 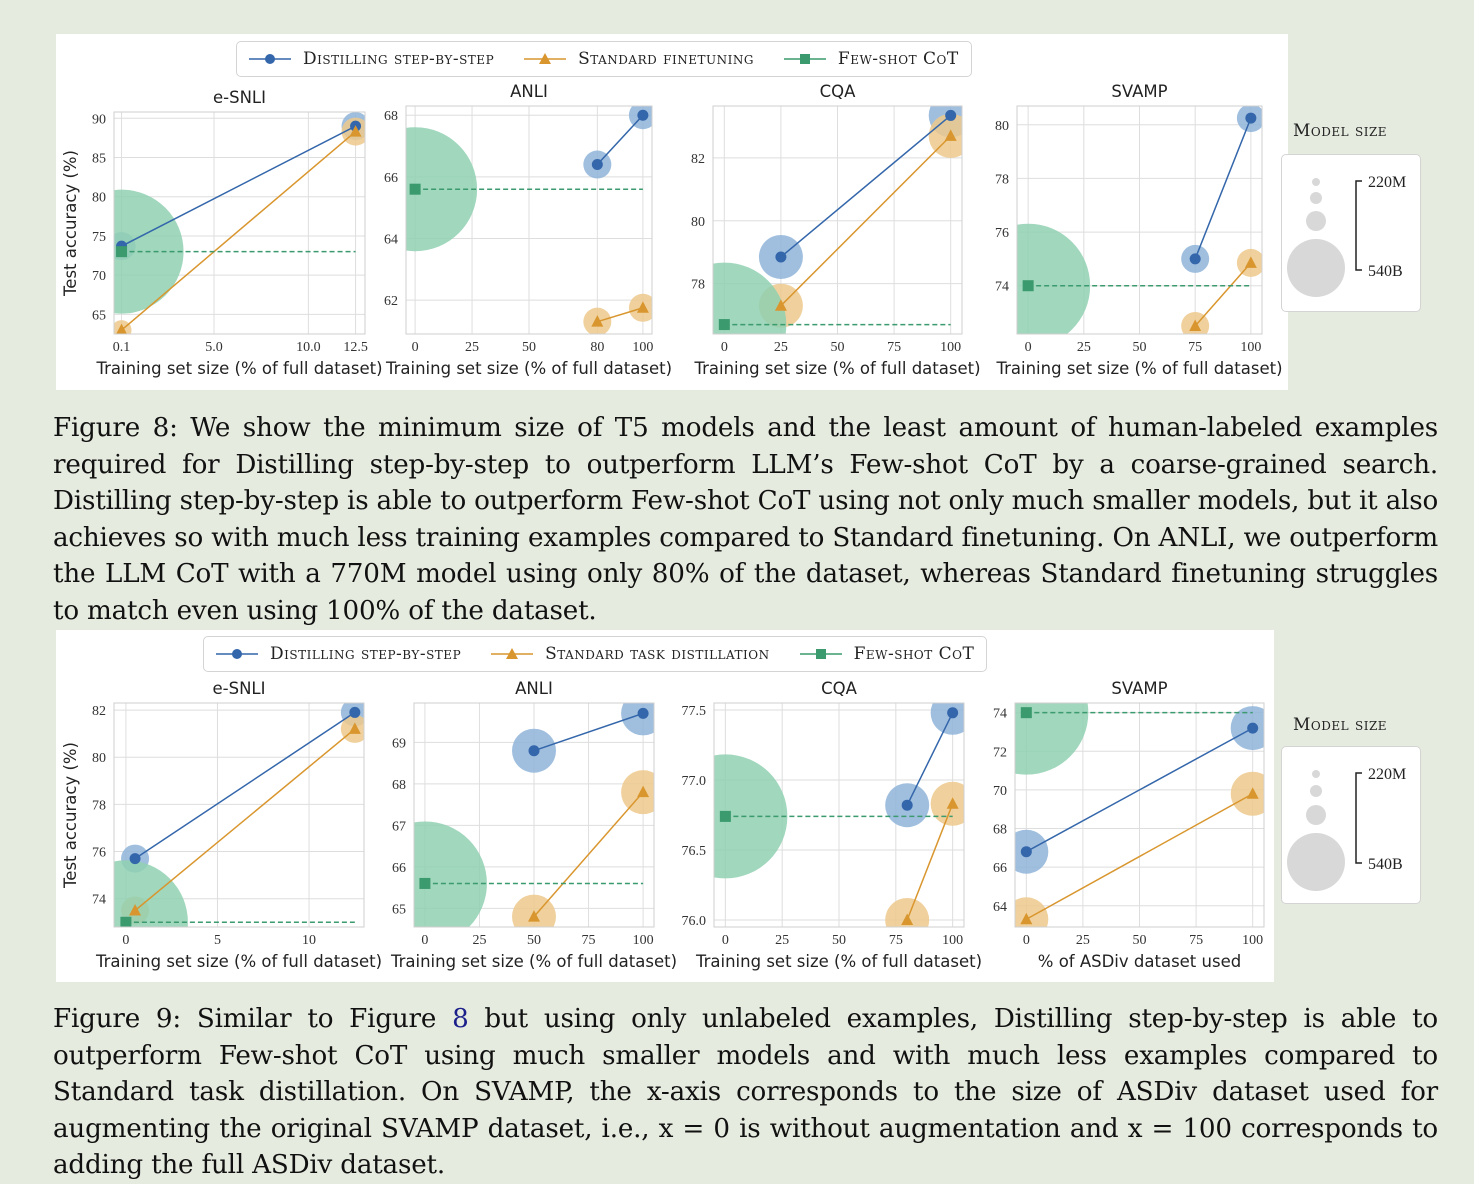 I want to click on y-tick-label: 65, so click(x=399, y=909).